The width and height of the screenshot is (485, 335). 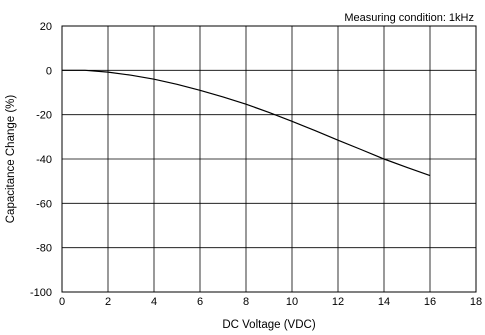 I want to click on x-tick-label: 8, so click(x=246, y=302).